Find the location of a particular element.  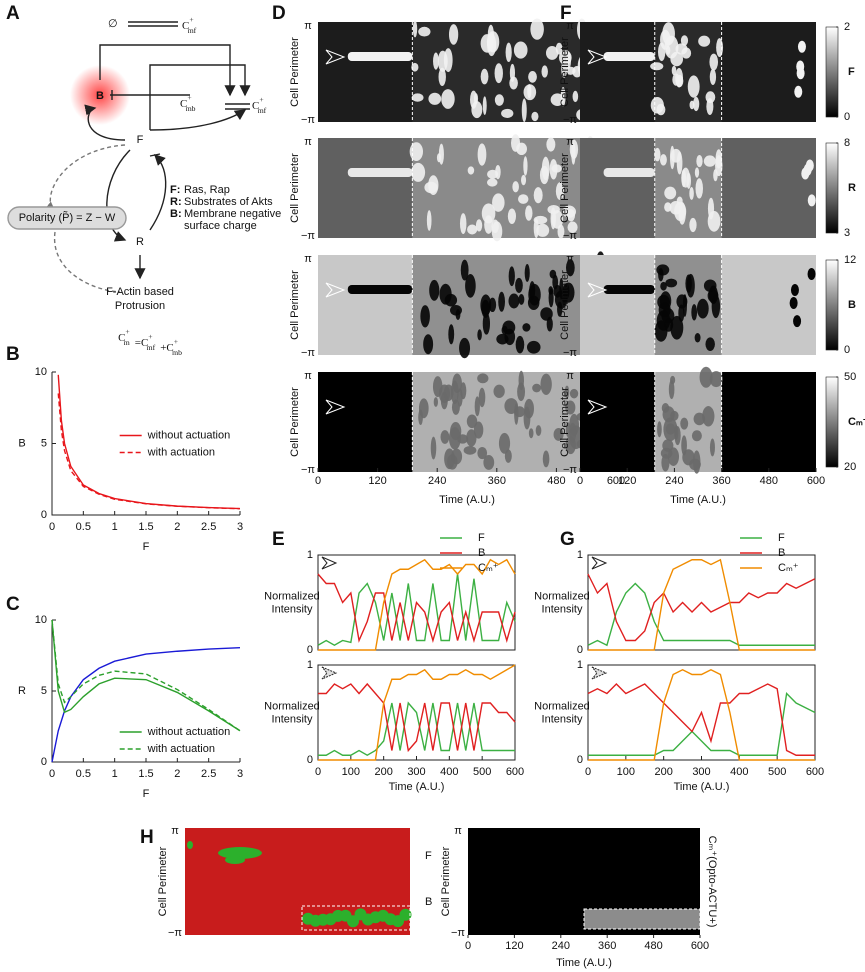

x-tick-label: 400 is located at coordinates (449, 772).